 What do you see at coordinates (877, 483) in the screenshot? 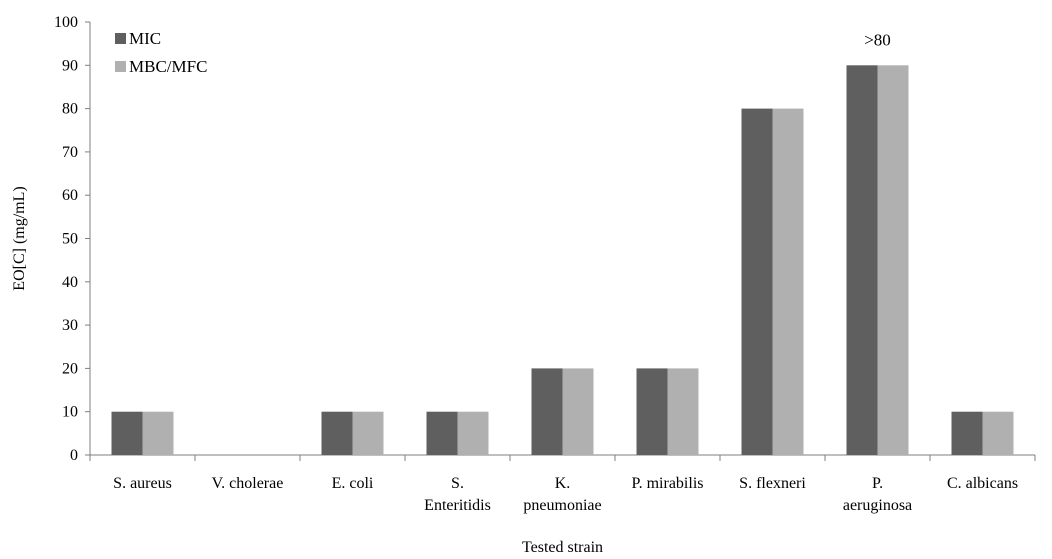
I see `x-category-label: P.` at bounding box center [877, 483].